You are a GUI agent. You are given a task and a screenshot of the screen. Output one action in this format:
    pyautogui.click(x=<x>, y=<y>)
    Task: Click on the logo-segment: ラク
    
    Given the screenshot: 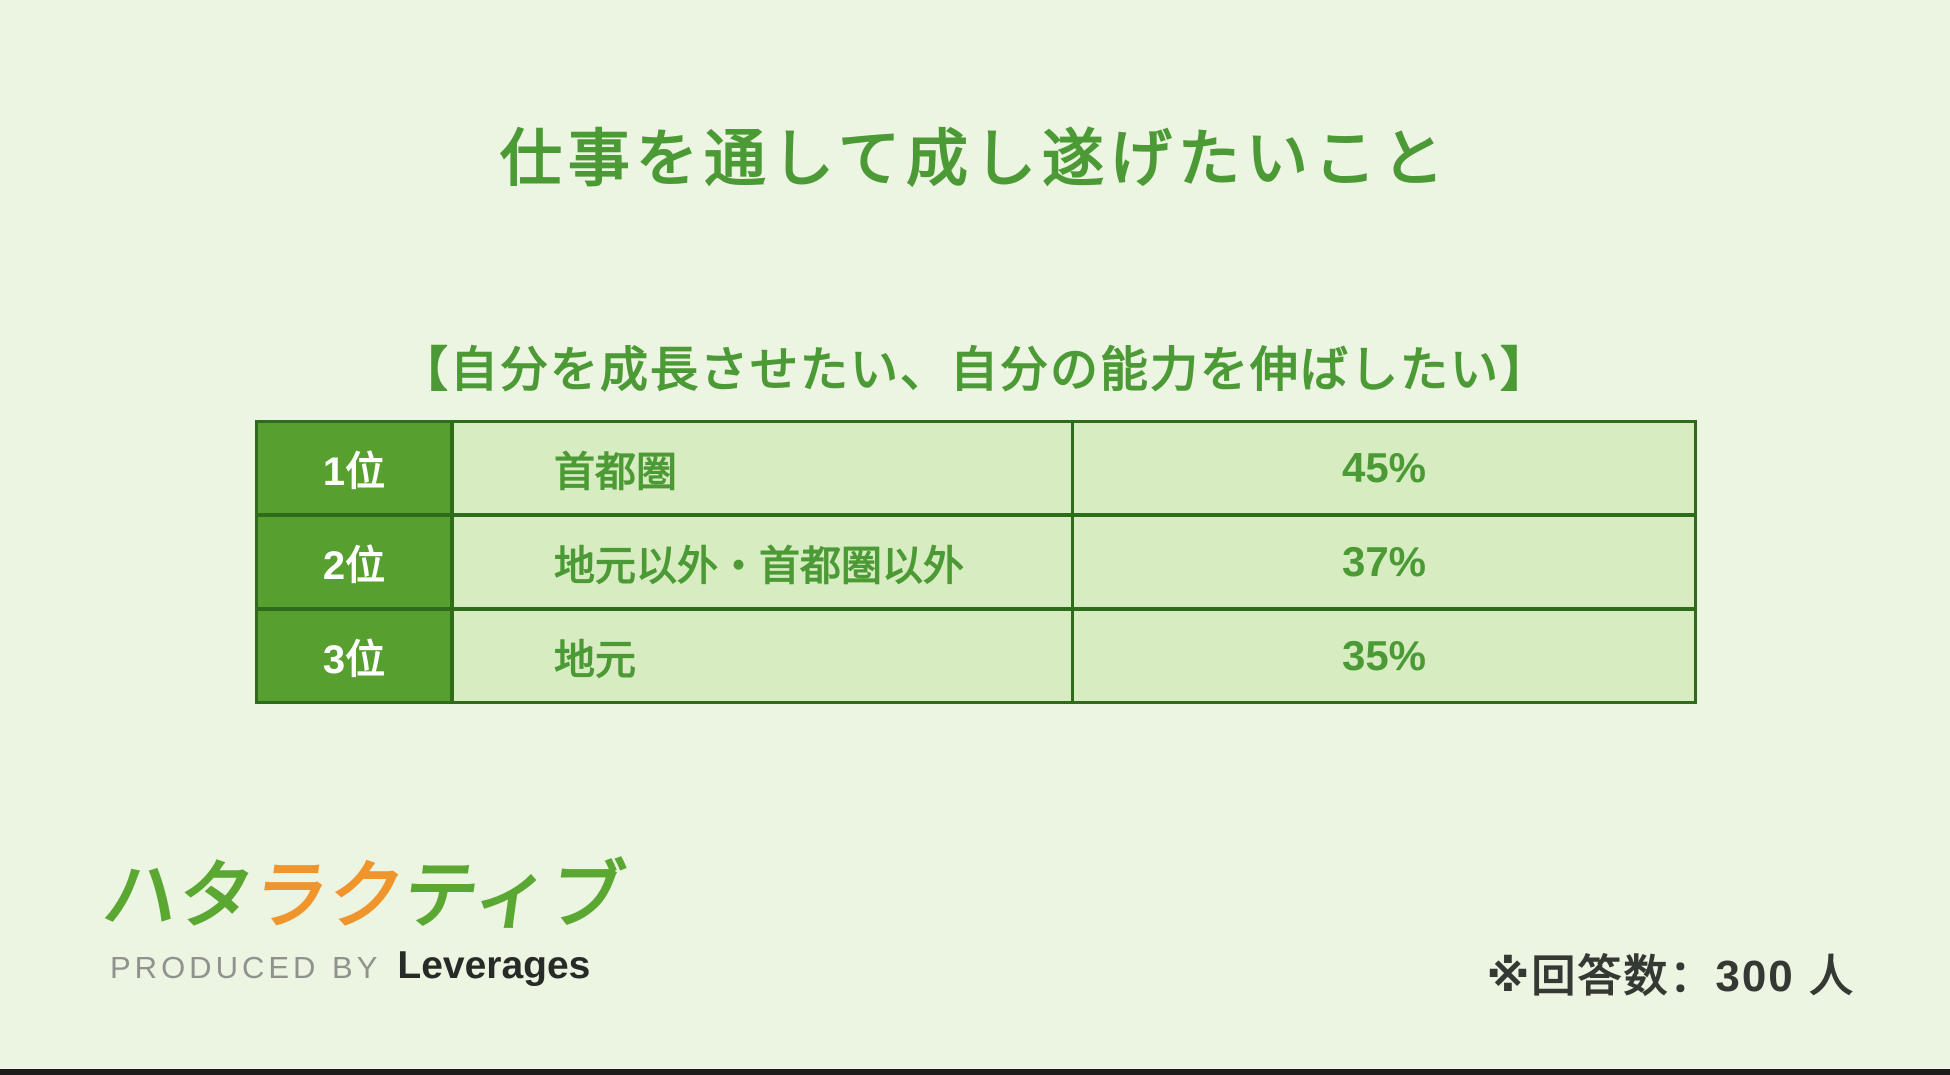 What is the action you would take?
    pyautogui.click(x=329, y=895)
    